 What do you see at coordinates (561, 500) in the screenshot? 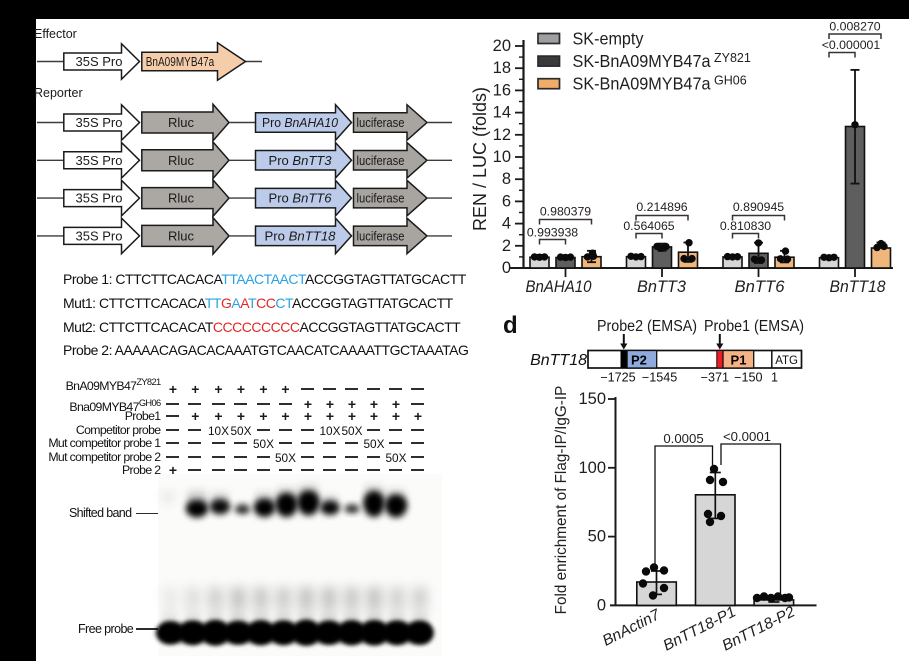
I see `svg-text:Fold enrichment of Flag-IP/IgG: Fold enrichment of Flag-IP/IgG-IP` at bounding box center [561, 500].